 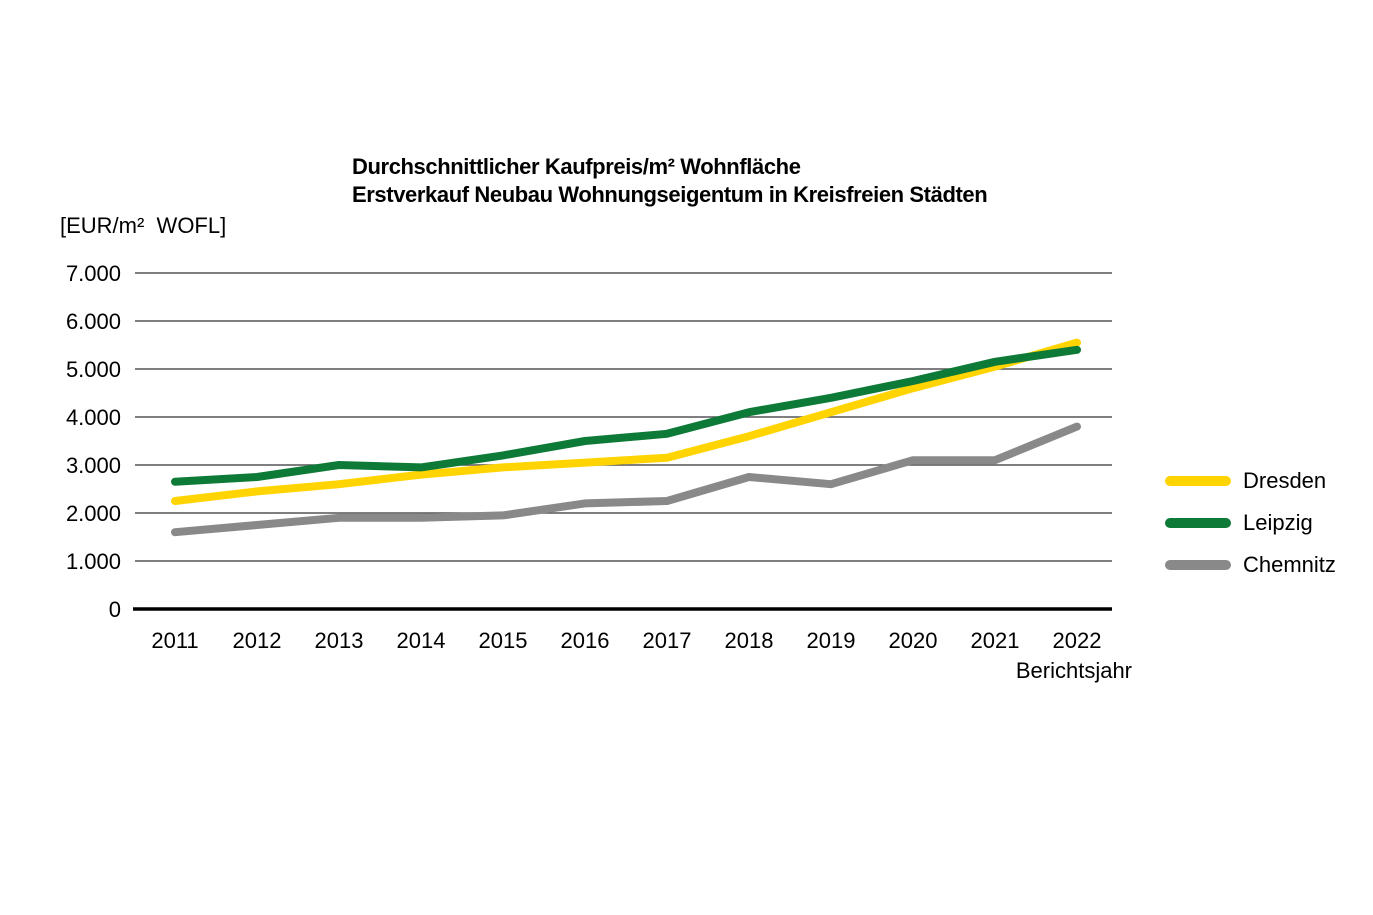 I want to click on y-axis-unit-label: [EUR/m² WOFL], so click(x=143, y=225).